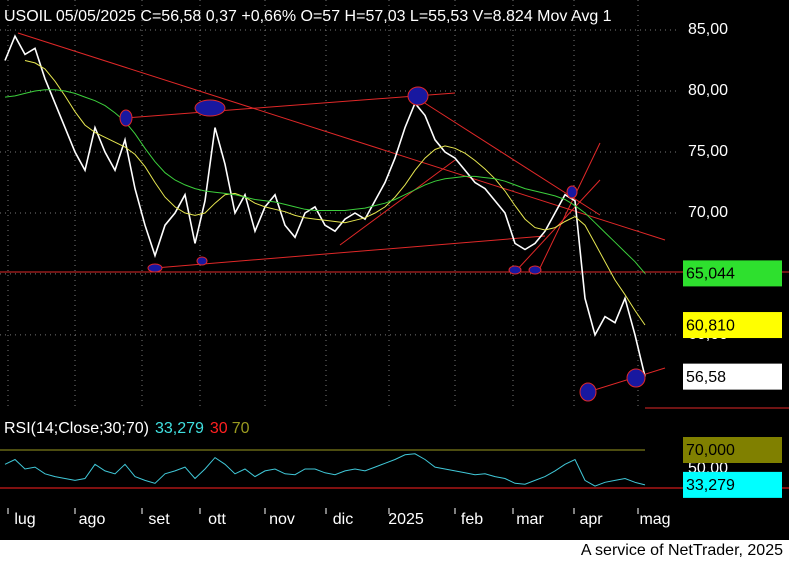  I want to click on series-line, so click(325, 470).